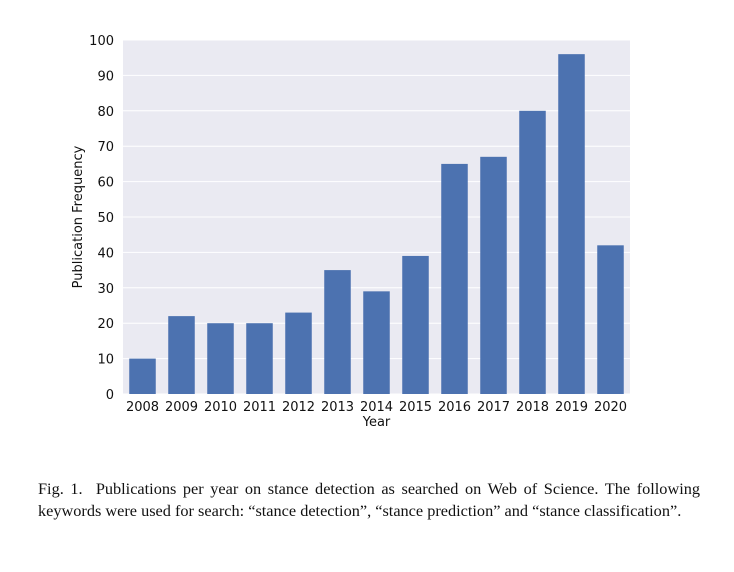 The width and height of the screenshot is (734, 572). I want to click on y-tick-label: 80, so click(105, 112).